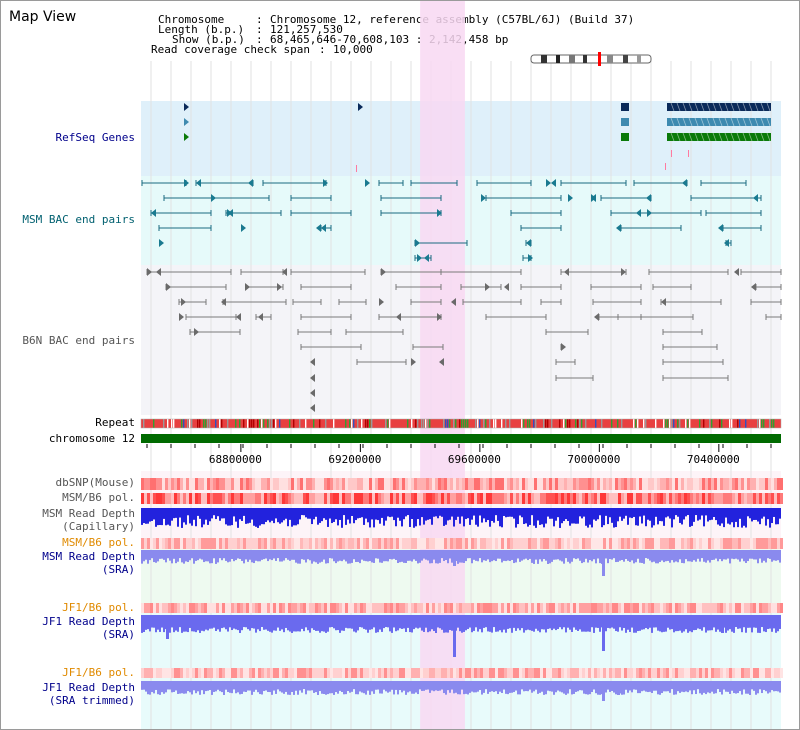 This screenshot has height=730, width=800. I want to click on axis-tick-label: 69600000, so click(474, 459).